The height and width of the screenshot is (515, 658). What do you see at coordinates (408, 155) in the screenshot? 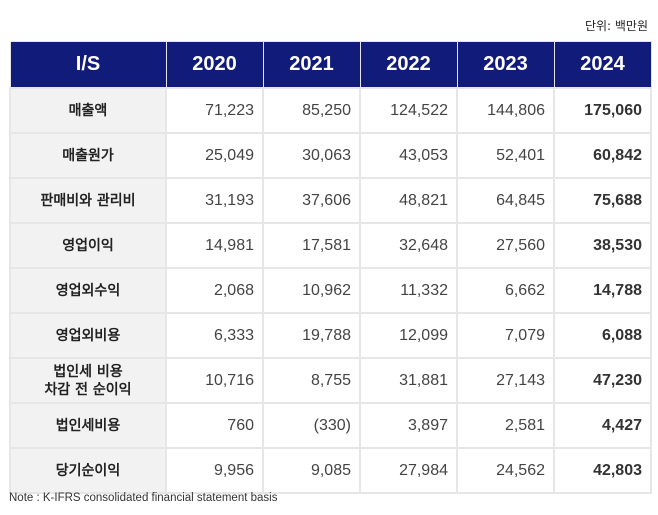
I see `cell-2022: 43,053` at bounding box center [408, 155].